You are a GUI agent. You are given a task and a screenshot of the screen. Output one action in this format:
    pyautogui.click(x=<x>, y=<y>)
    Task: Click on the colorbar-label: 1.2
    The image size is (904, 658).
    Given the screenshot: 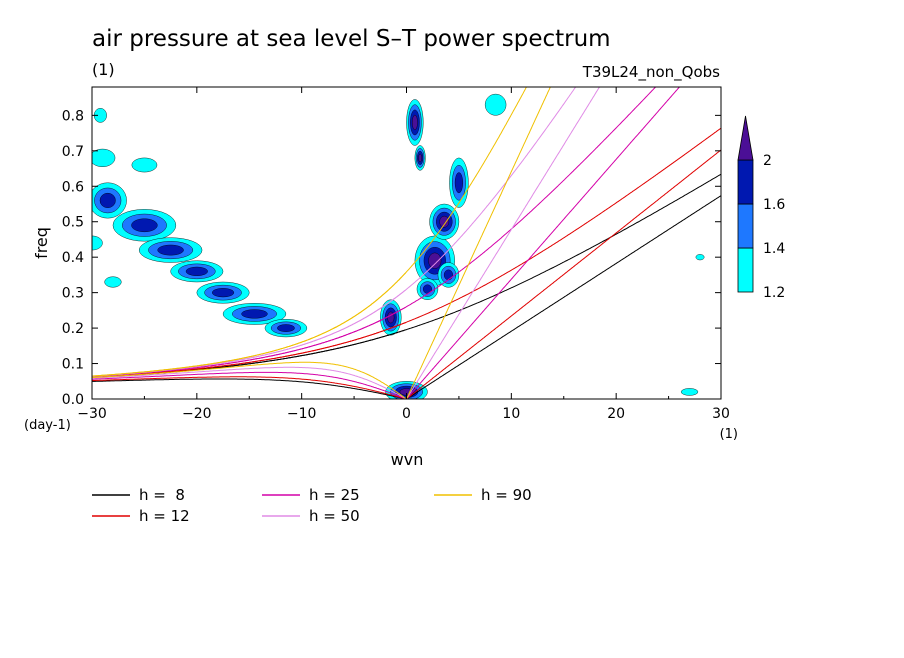 What is the action you would take?
    pyautogui.click(x=774, y=293)
    